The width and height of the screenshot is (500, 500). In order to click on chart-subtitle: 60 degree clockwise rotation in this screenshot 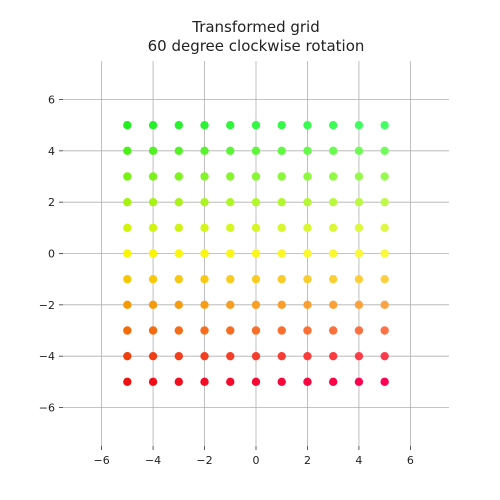, I will do `click(256, 46)`.